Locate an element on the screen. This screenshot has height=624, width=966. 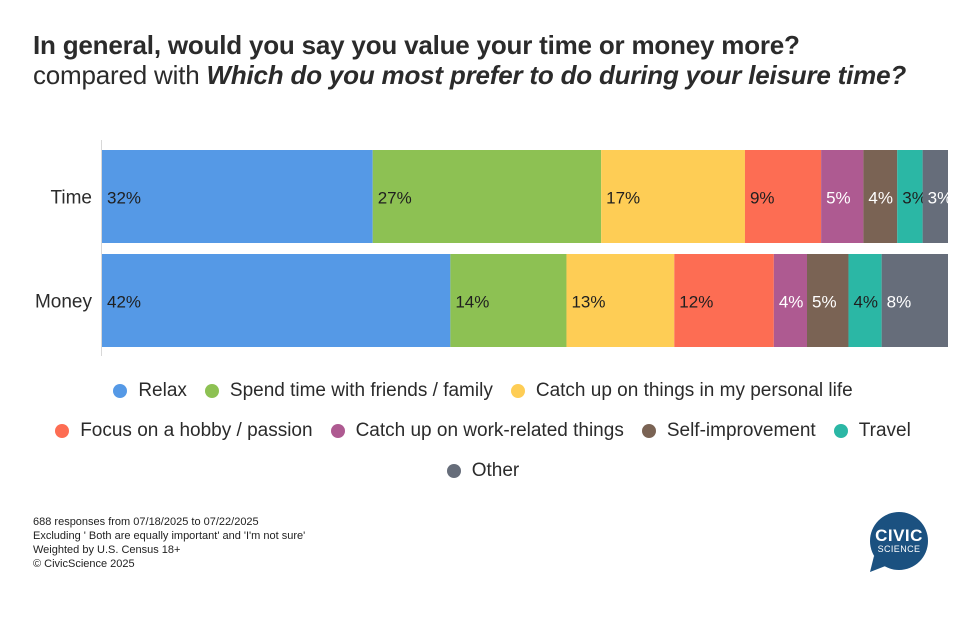
legend-label: Catch up on things in my personal life is located at coordinates (694, 390).